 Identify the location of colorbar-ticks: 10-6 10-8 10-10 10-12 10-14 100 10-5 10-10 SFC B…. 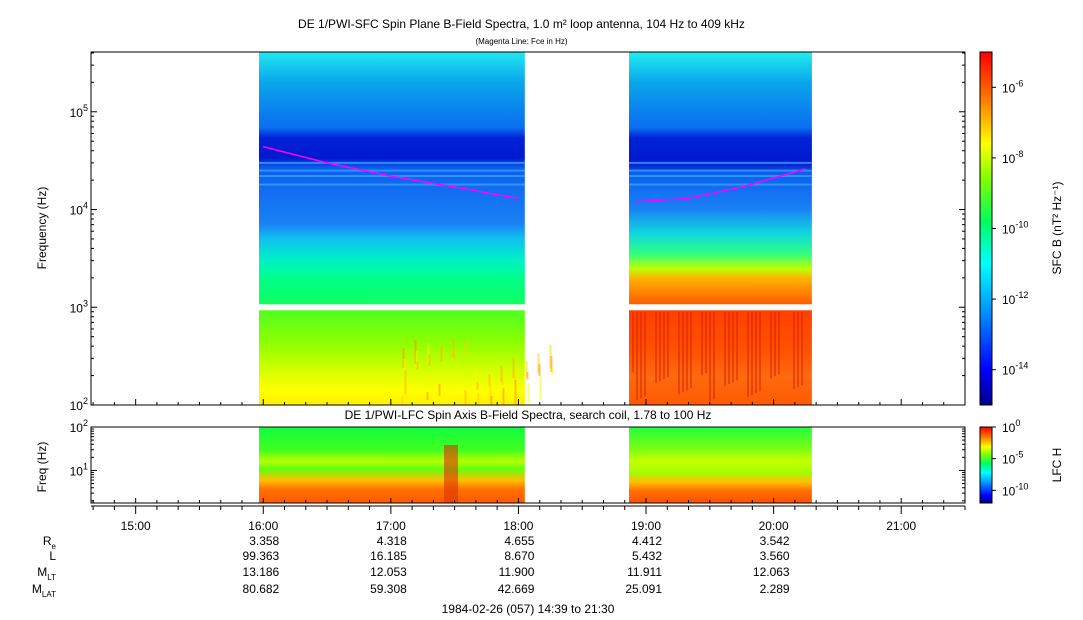
(1028, 288).